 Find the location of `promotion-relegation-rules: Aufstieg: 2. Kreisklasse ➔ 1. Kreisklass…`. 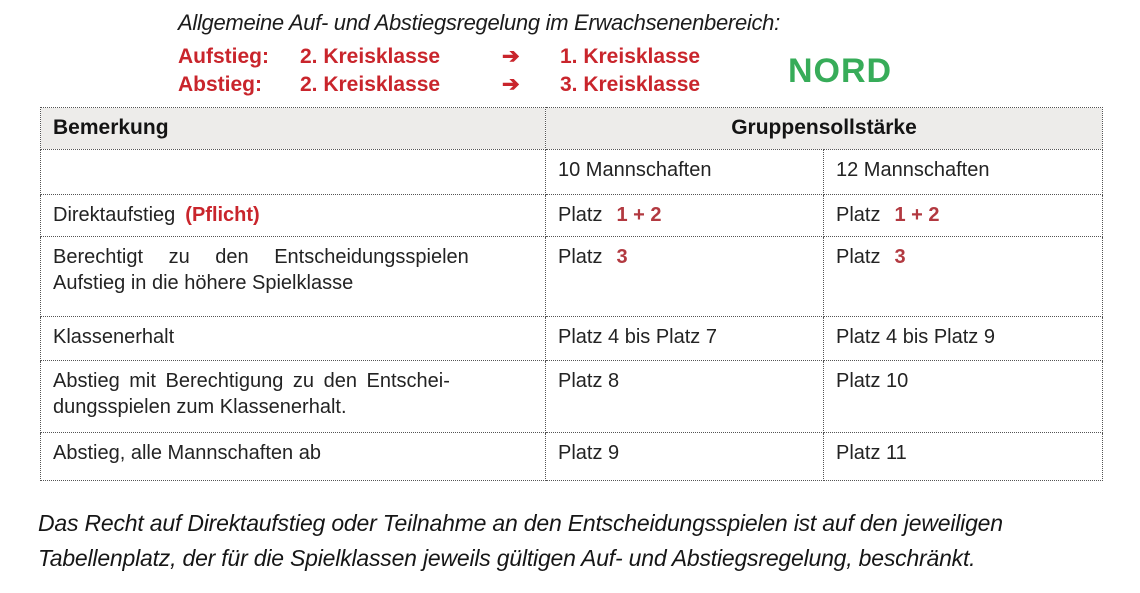

promotion-relegation-rules: Aufstieg: 2. Kreisklasse ➔ 1. Kreisklass… is located at coordinates (439, 70).